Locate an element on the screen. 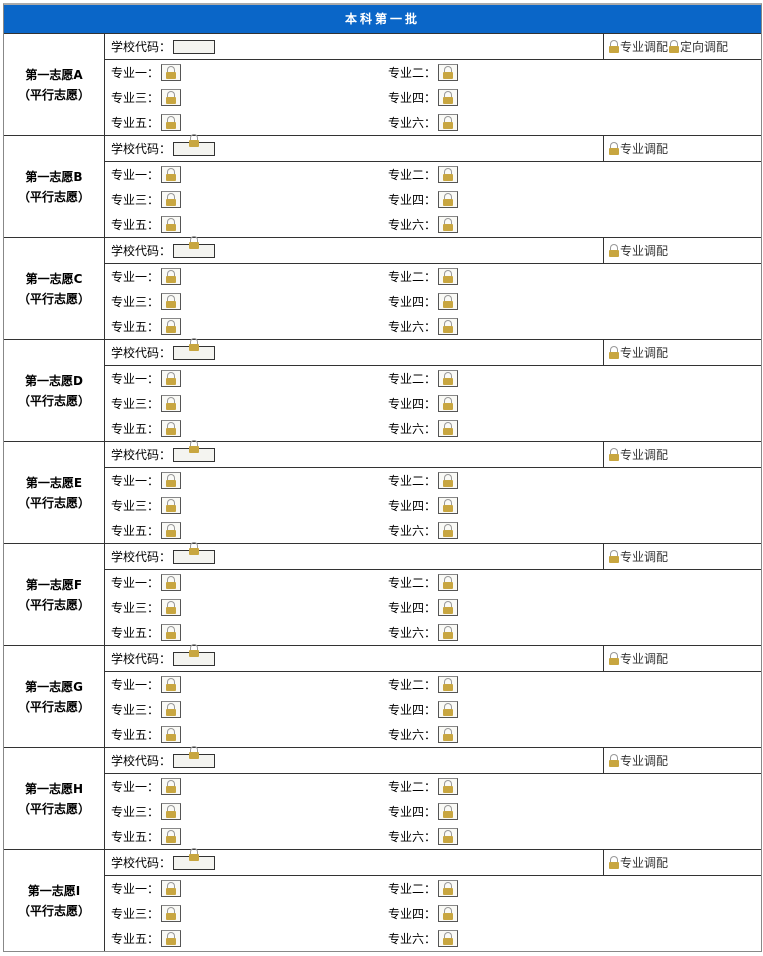 This screenshot has height=956, width=763. choice-label: 第一志愿G （平行志愿） is located at coordinates (54, 696).